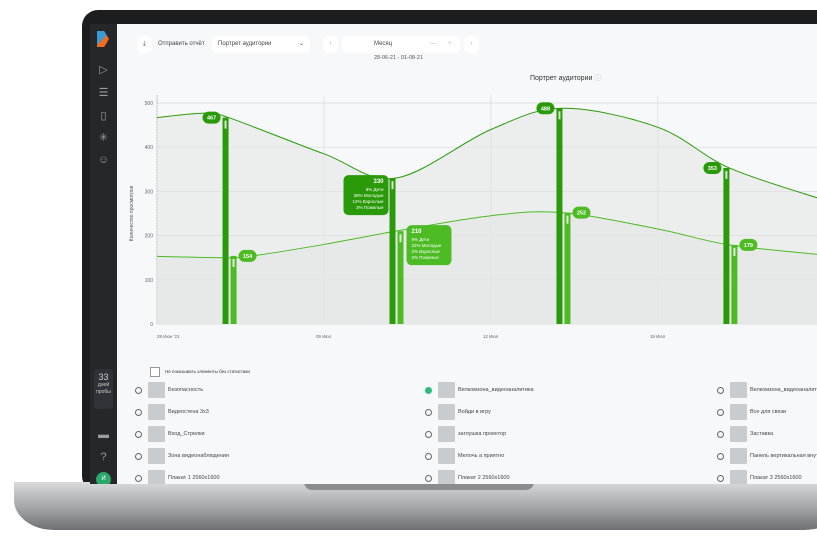 Image resolution: width=817 pixels, height=536 pixels. Describe the element at coordinates (103, 39) in the screenshot. I see `logo` at that location.